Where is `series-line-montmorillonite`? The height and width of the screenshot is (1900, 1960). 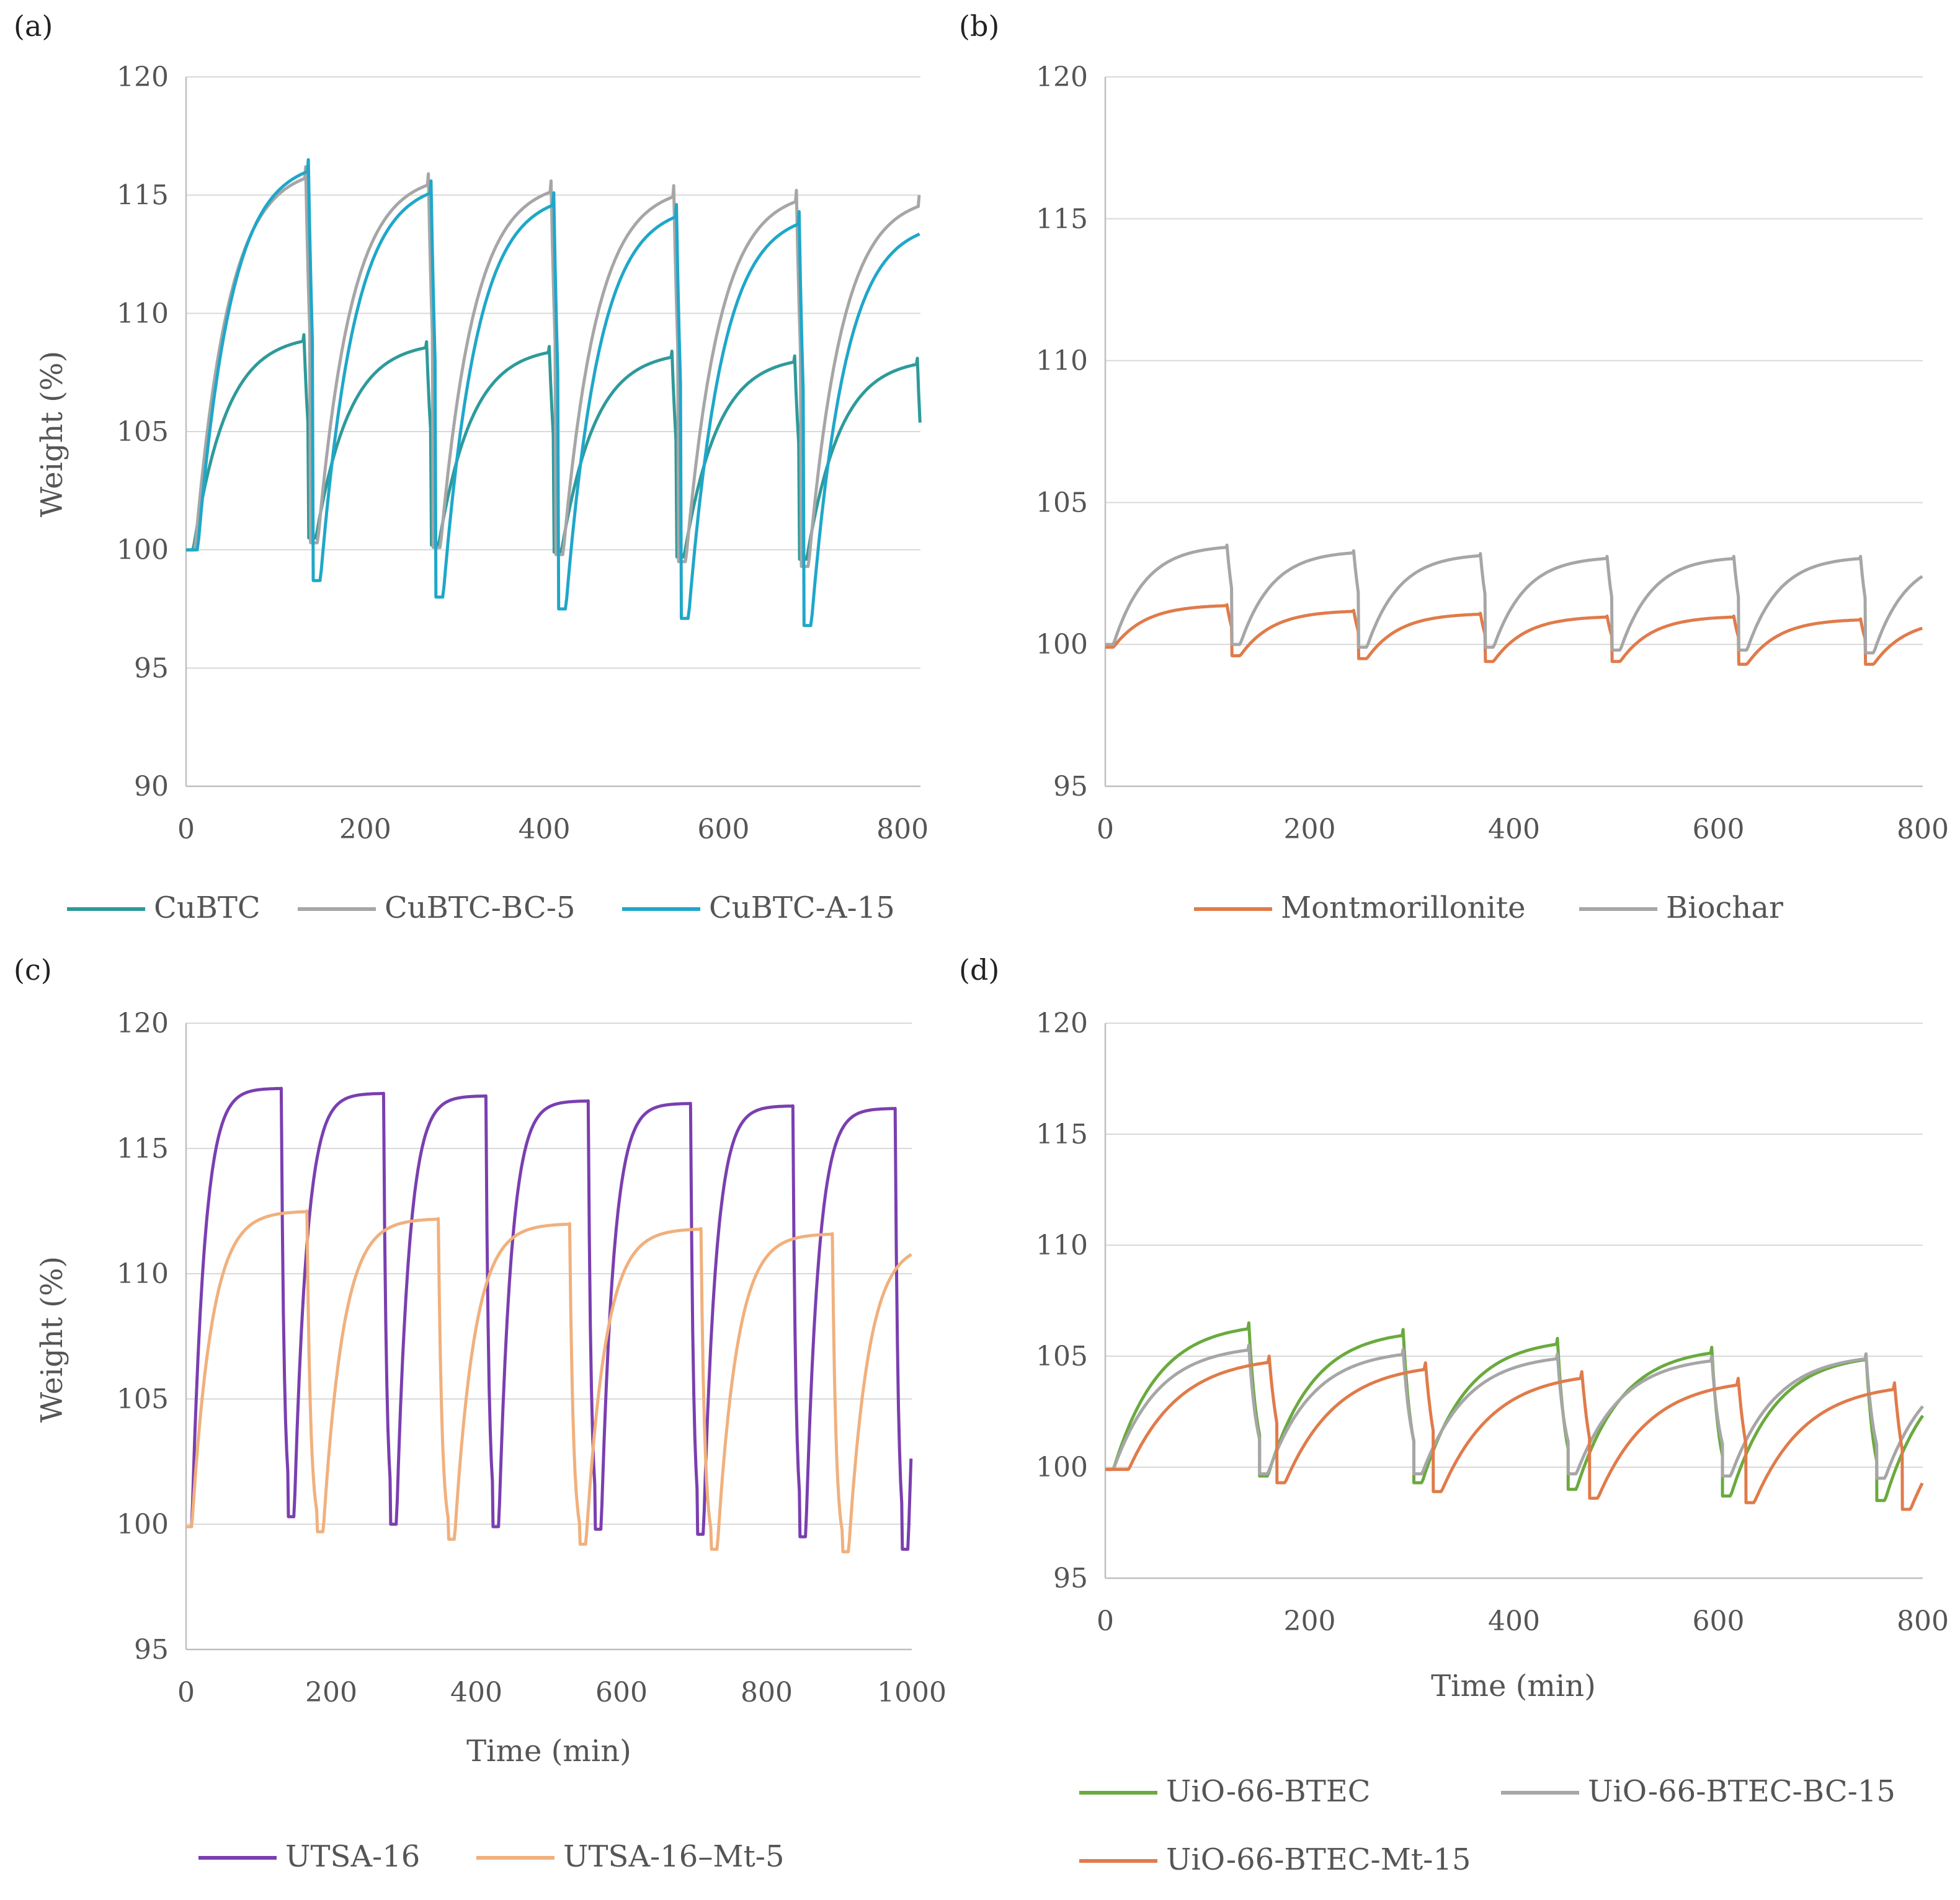
series-line-montmorillonite is located at coordinates (1514, 634).